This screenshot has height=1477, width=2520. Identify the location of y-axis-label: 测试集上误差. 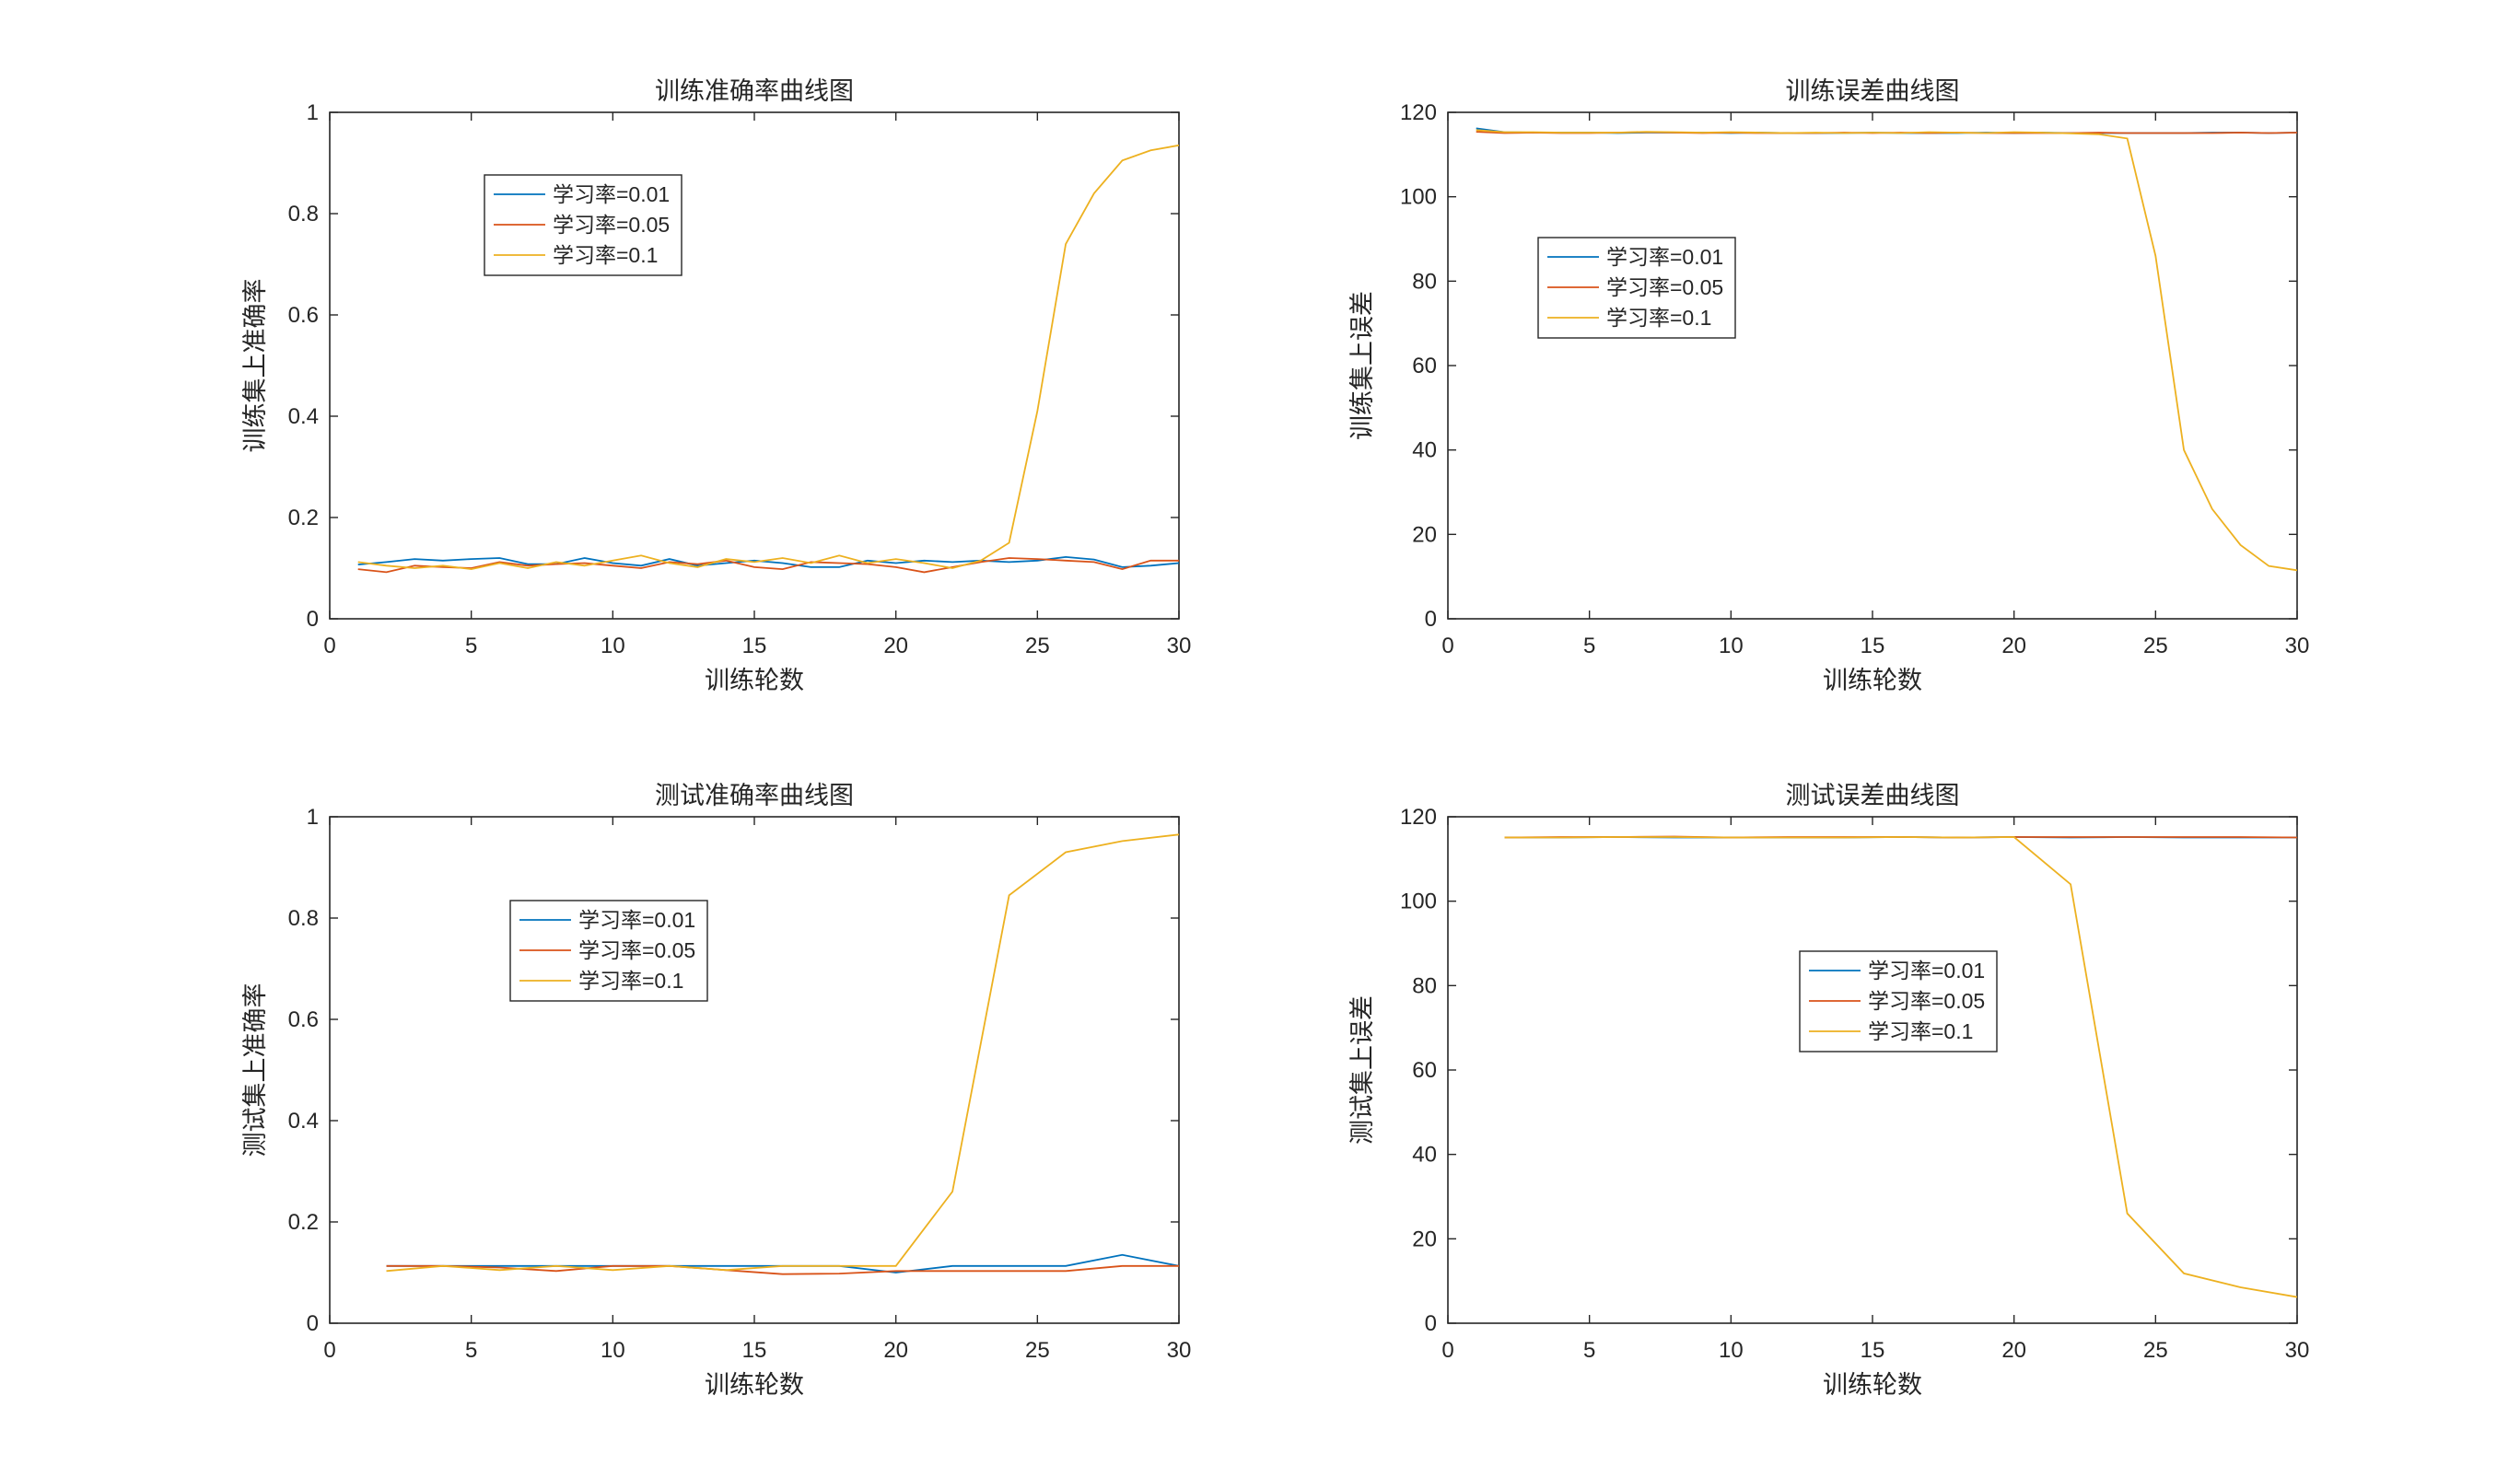
(1362, 1070).